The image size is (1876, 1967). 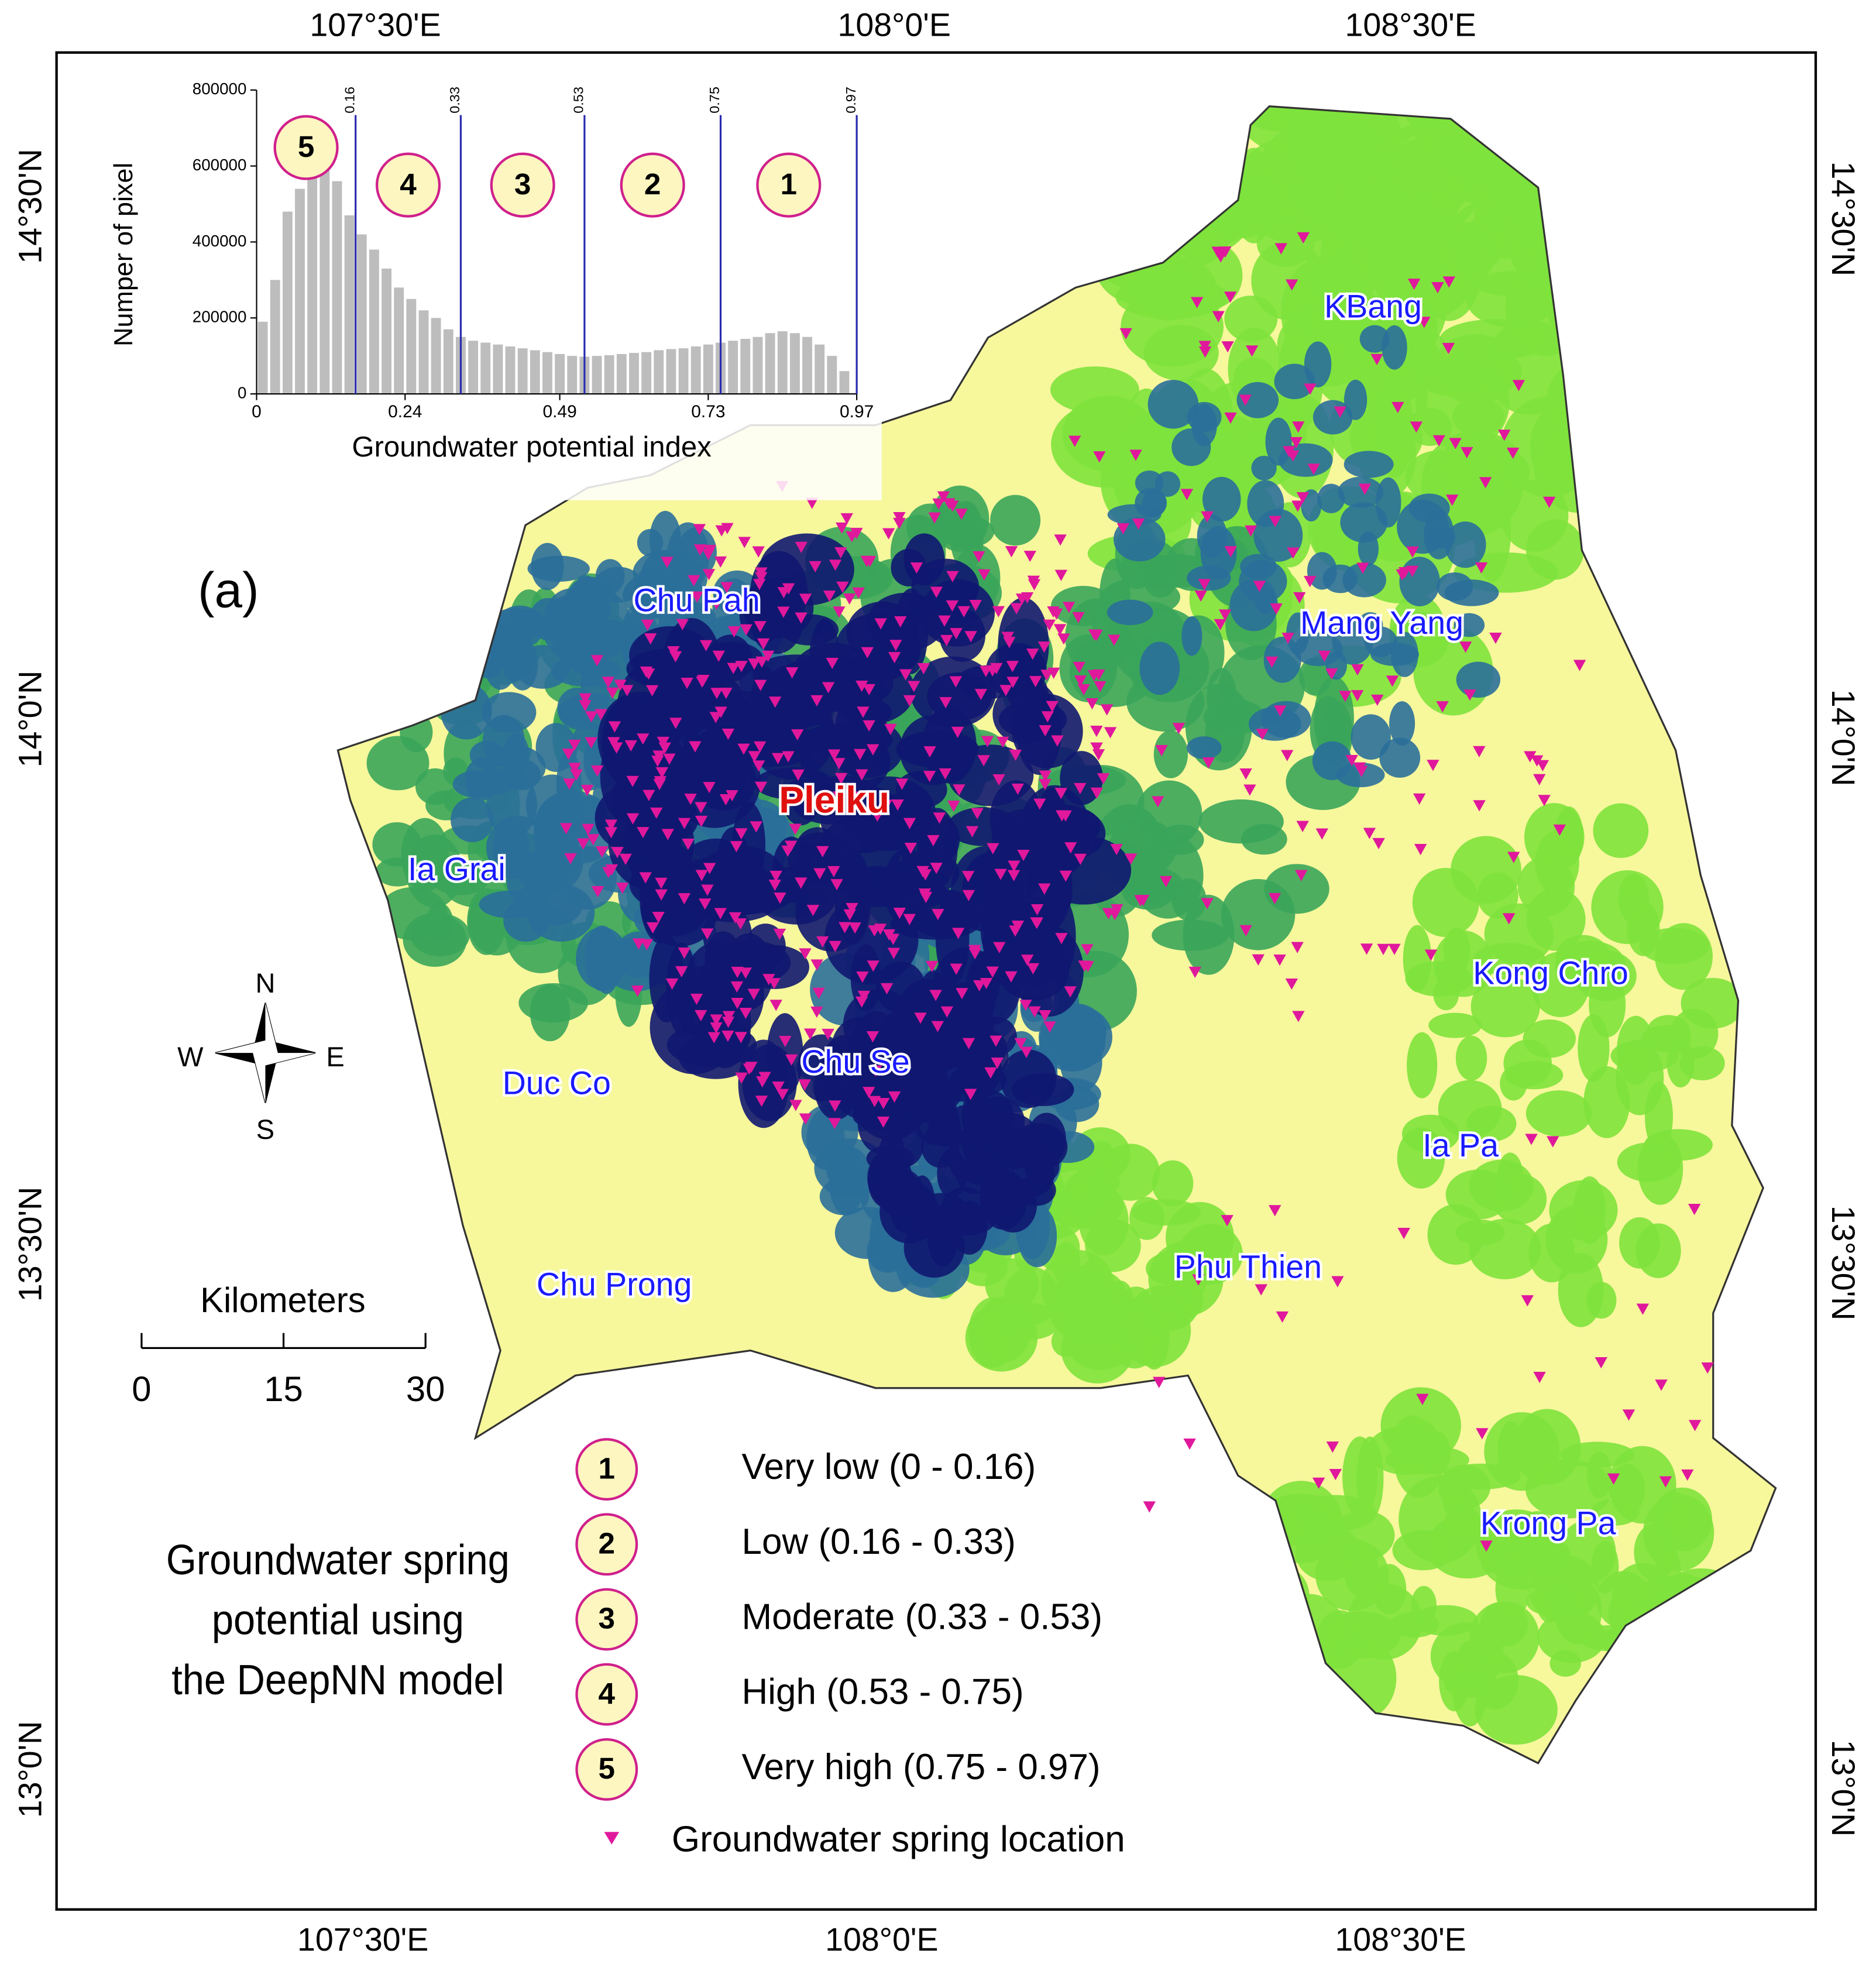 I want to click on class-break-label: 0.53, so click(x=578, y=101).